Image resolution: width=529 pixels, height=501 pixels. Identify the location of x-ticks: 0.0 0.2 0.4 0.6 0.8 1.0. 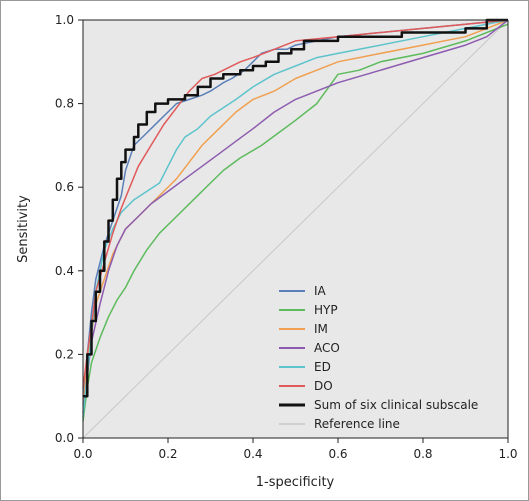
(295, 449).